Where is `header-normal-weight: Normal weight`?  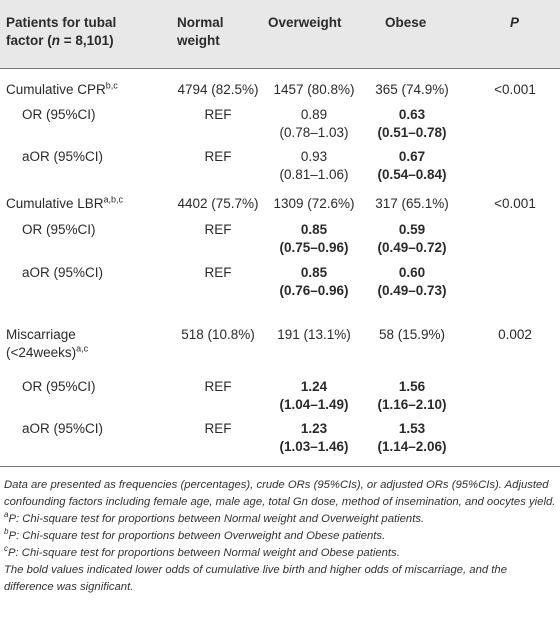
header-normal-weight: Normal weight is located at coordinates (200, 31).